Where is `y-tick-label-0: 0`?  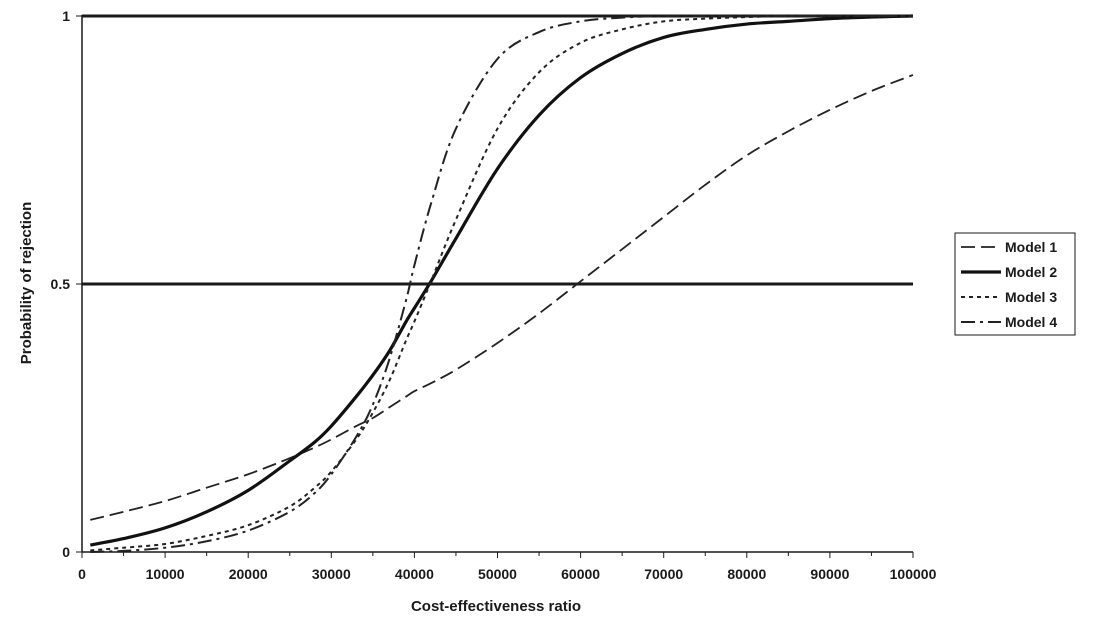
y-tick-label-0: 0 is located at coordinates (66, 552).